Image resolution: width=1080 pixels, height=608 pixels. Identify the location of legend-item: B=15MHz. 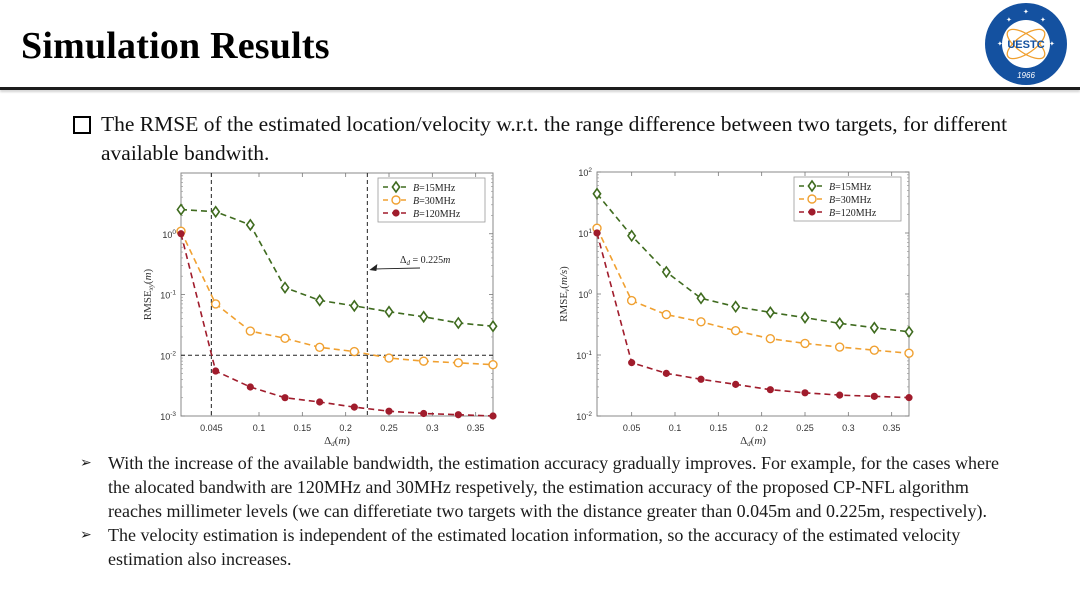
(835, 186).